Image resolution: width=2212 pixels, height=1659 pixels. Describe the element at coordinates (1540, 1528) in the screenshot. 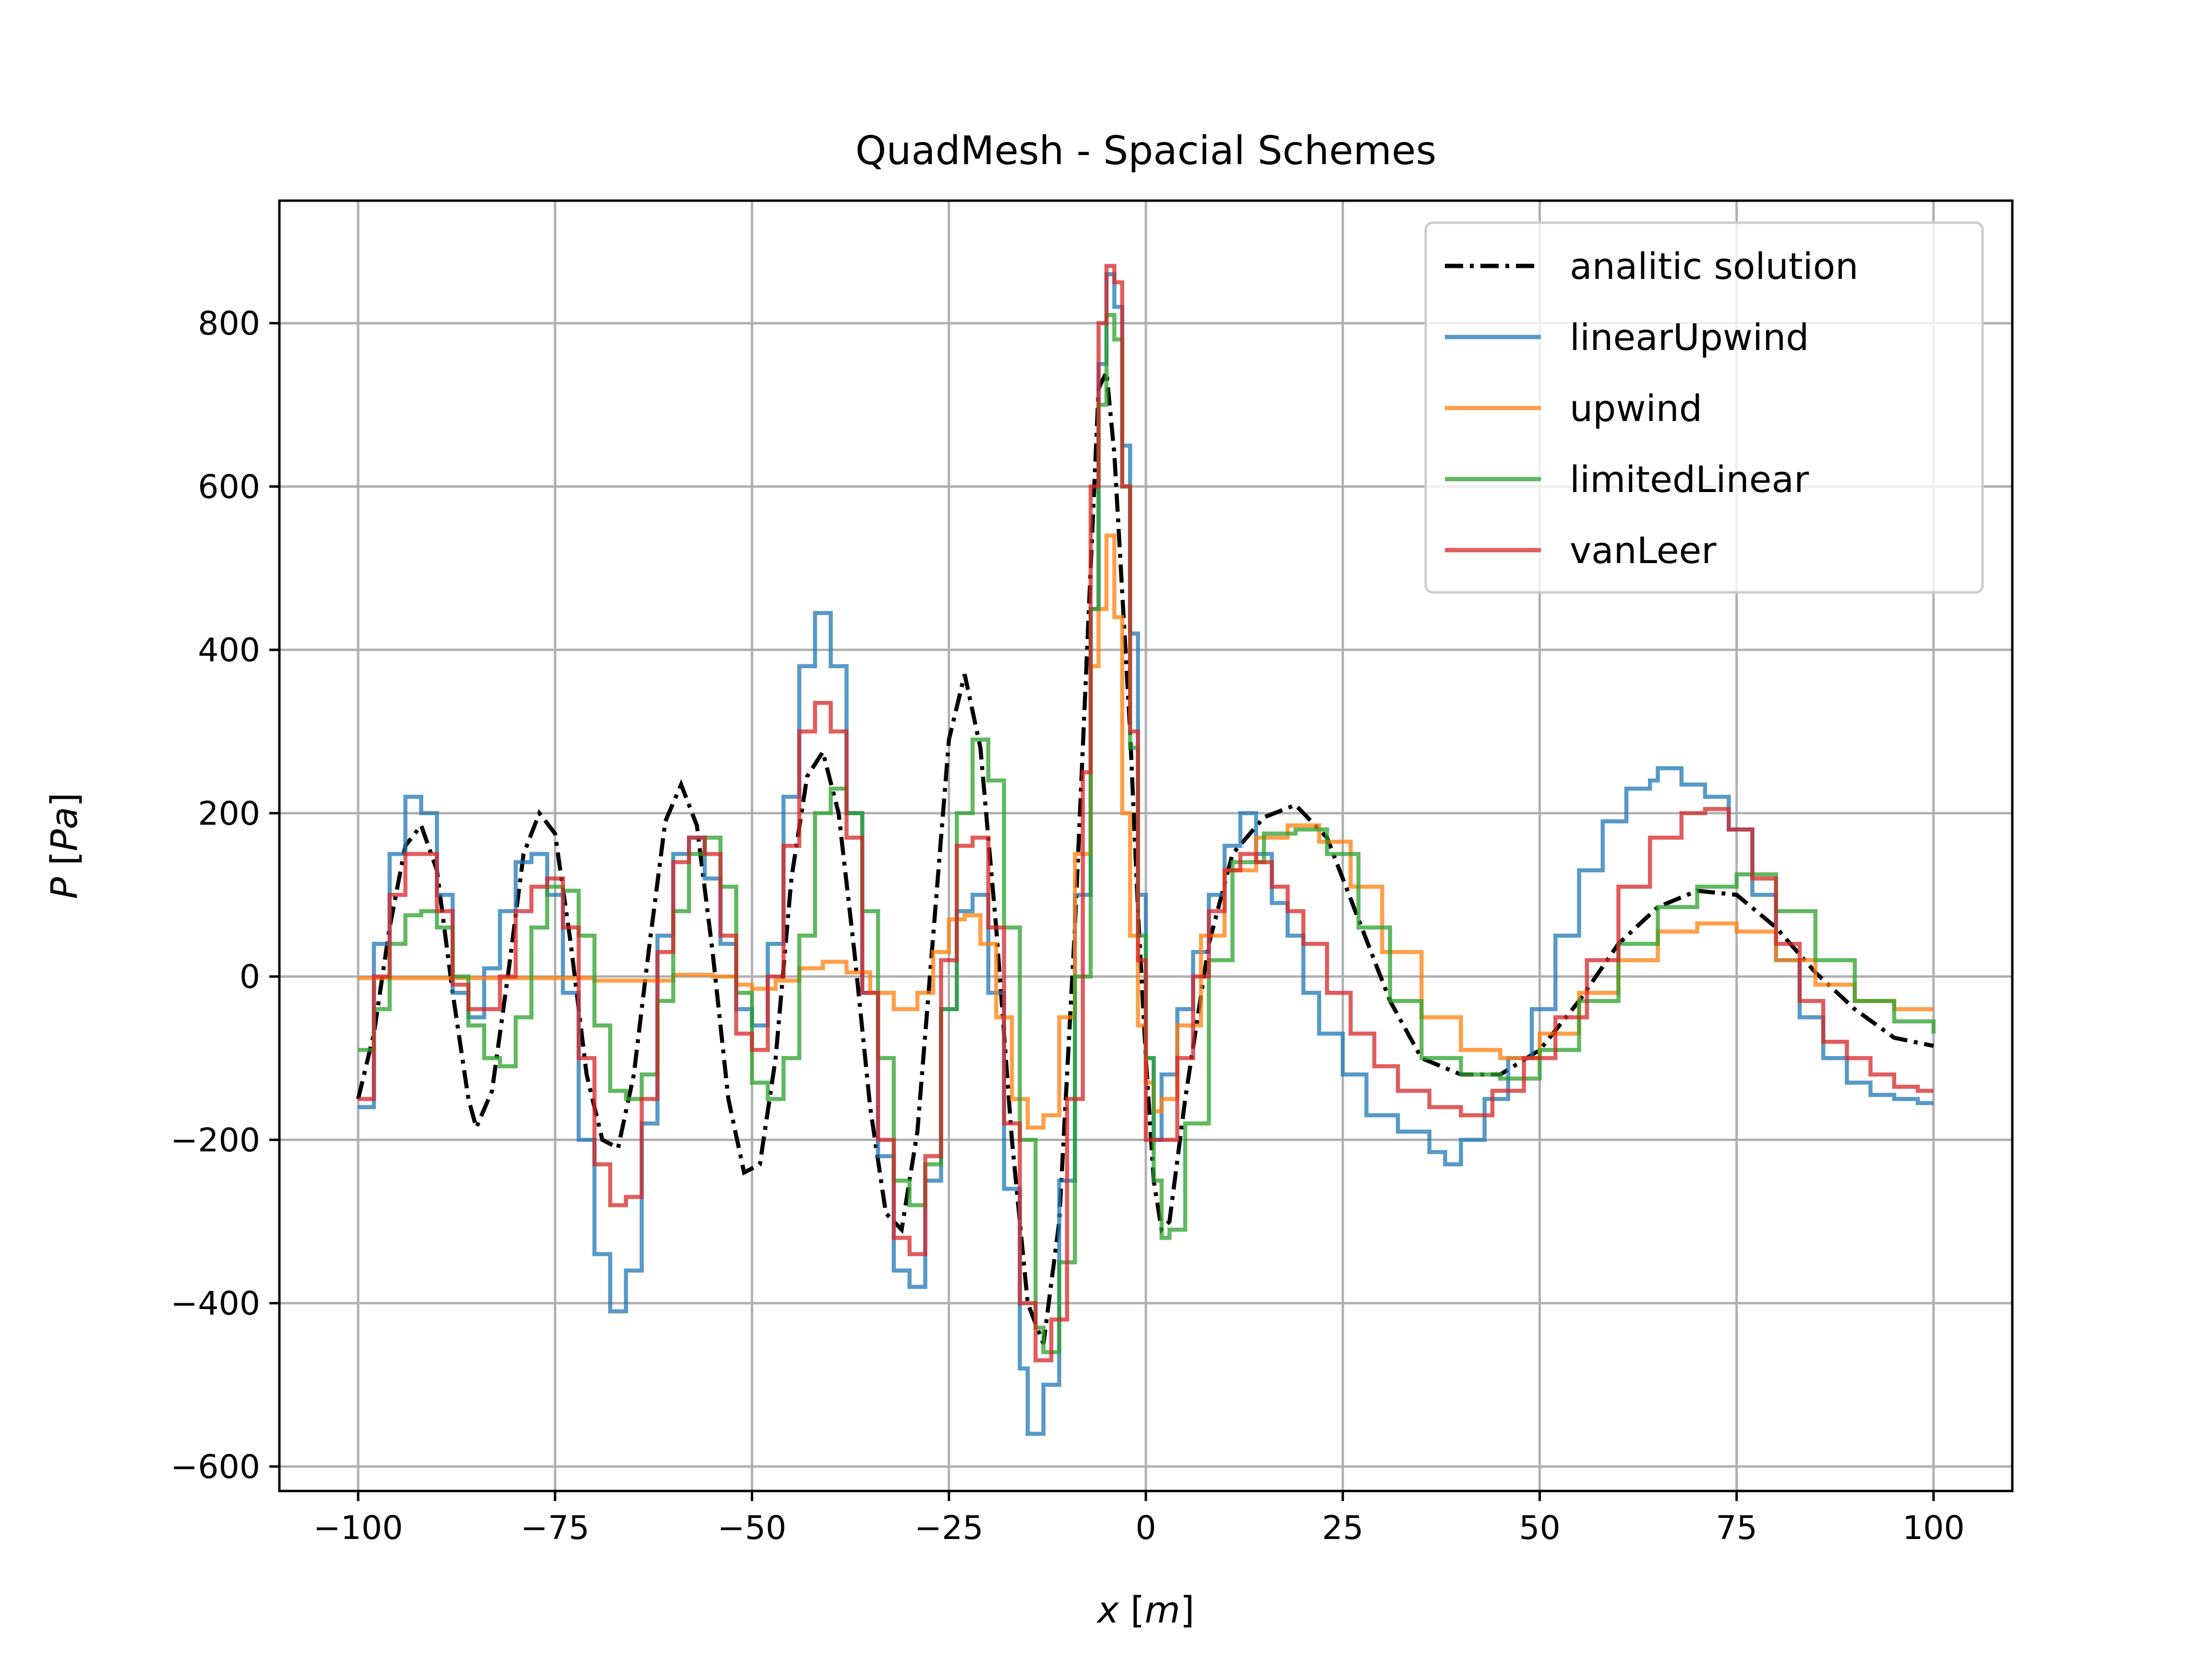

I see `x-tick-label: 50` at that location.